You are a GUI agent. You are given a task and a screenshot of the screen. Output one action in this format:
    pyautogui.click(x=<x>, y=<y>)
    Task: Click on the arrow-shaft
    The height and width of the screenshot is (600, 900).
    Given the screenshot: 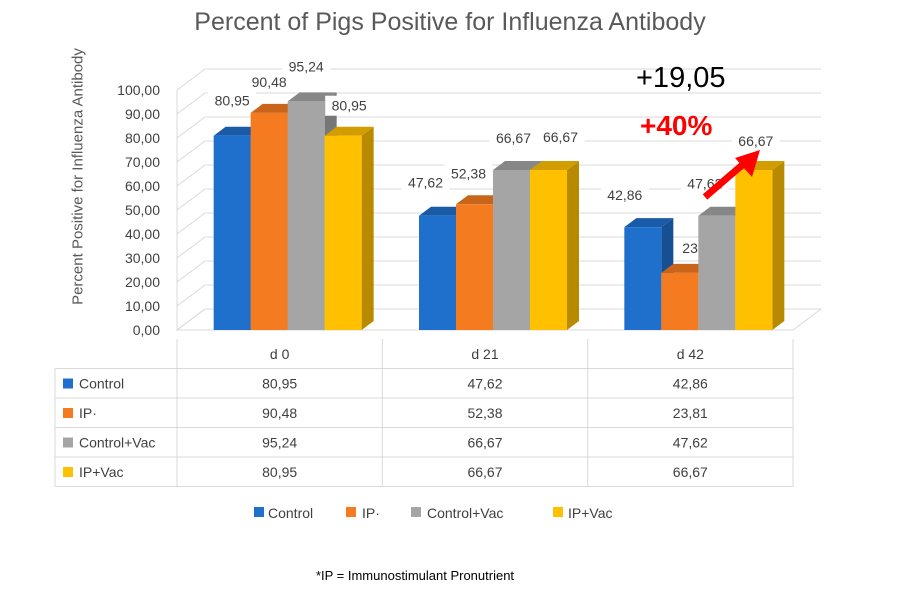 What is the action you would take?
    pyautogui.click(x=726, y=178)
    